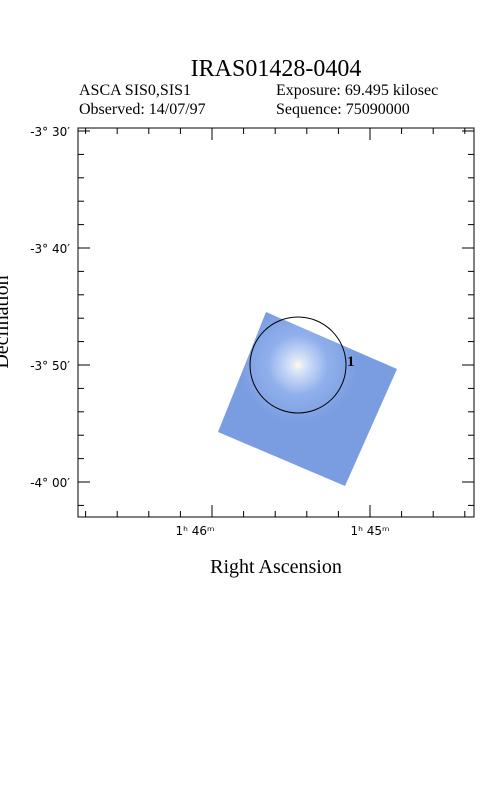  What do you see at coordinates (369, 531) in the screenshot?
I see `x-tick-label: 1ʰ 45ᵐ` at bounding box center [369, 531].